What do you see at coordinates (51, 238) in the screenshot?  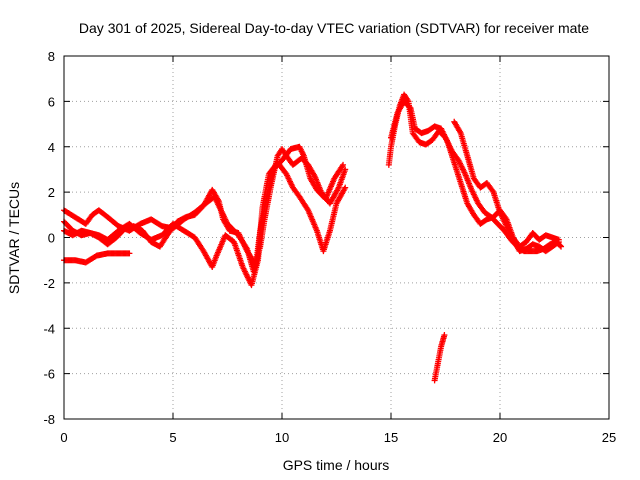 I see `y-tick-label: 0` at bounding box center [51, 238].